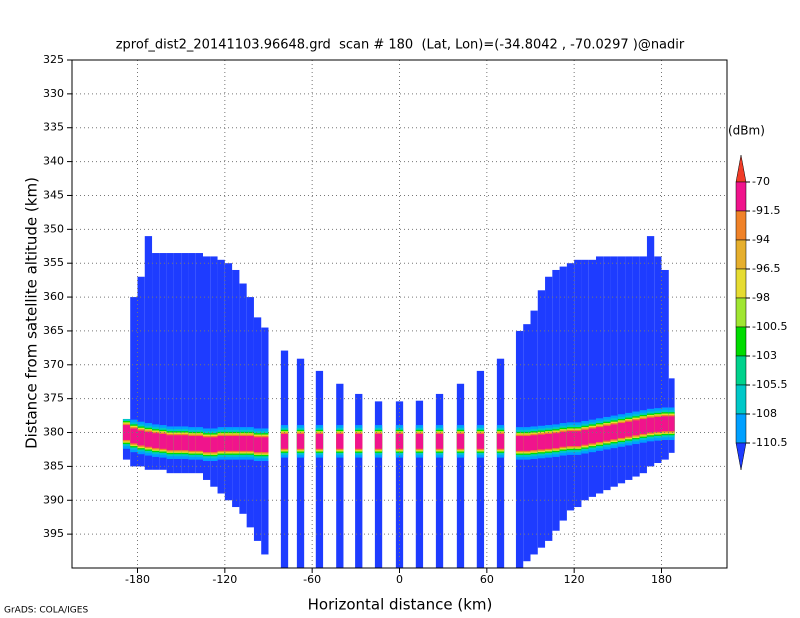 The height and width of the screenshot is (618, 800). I want to click on y-tick-label: 345, so click(53, 194).